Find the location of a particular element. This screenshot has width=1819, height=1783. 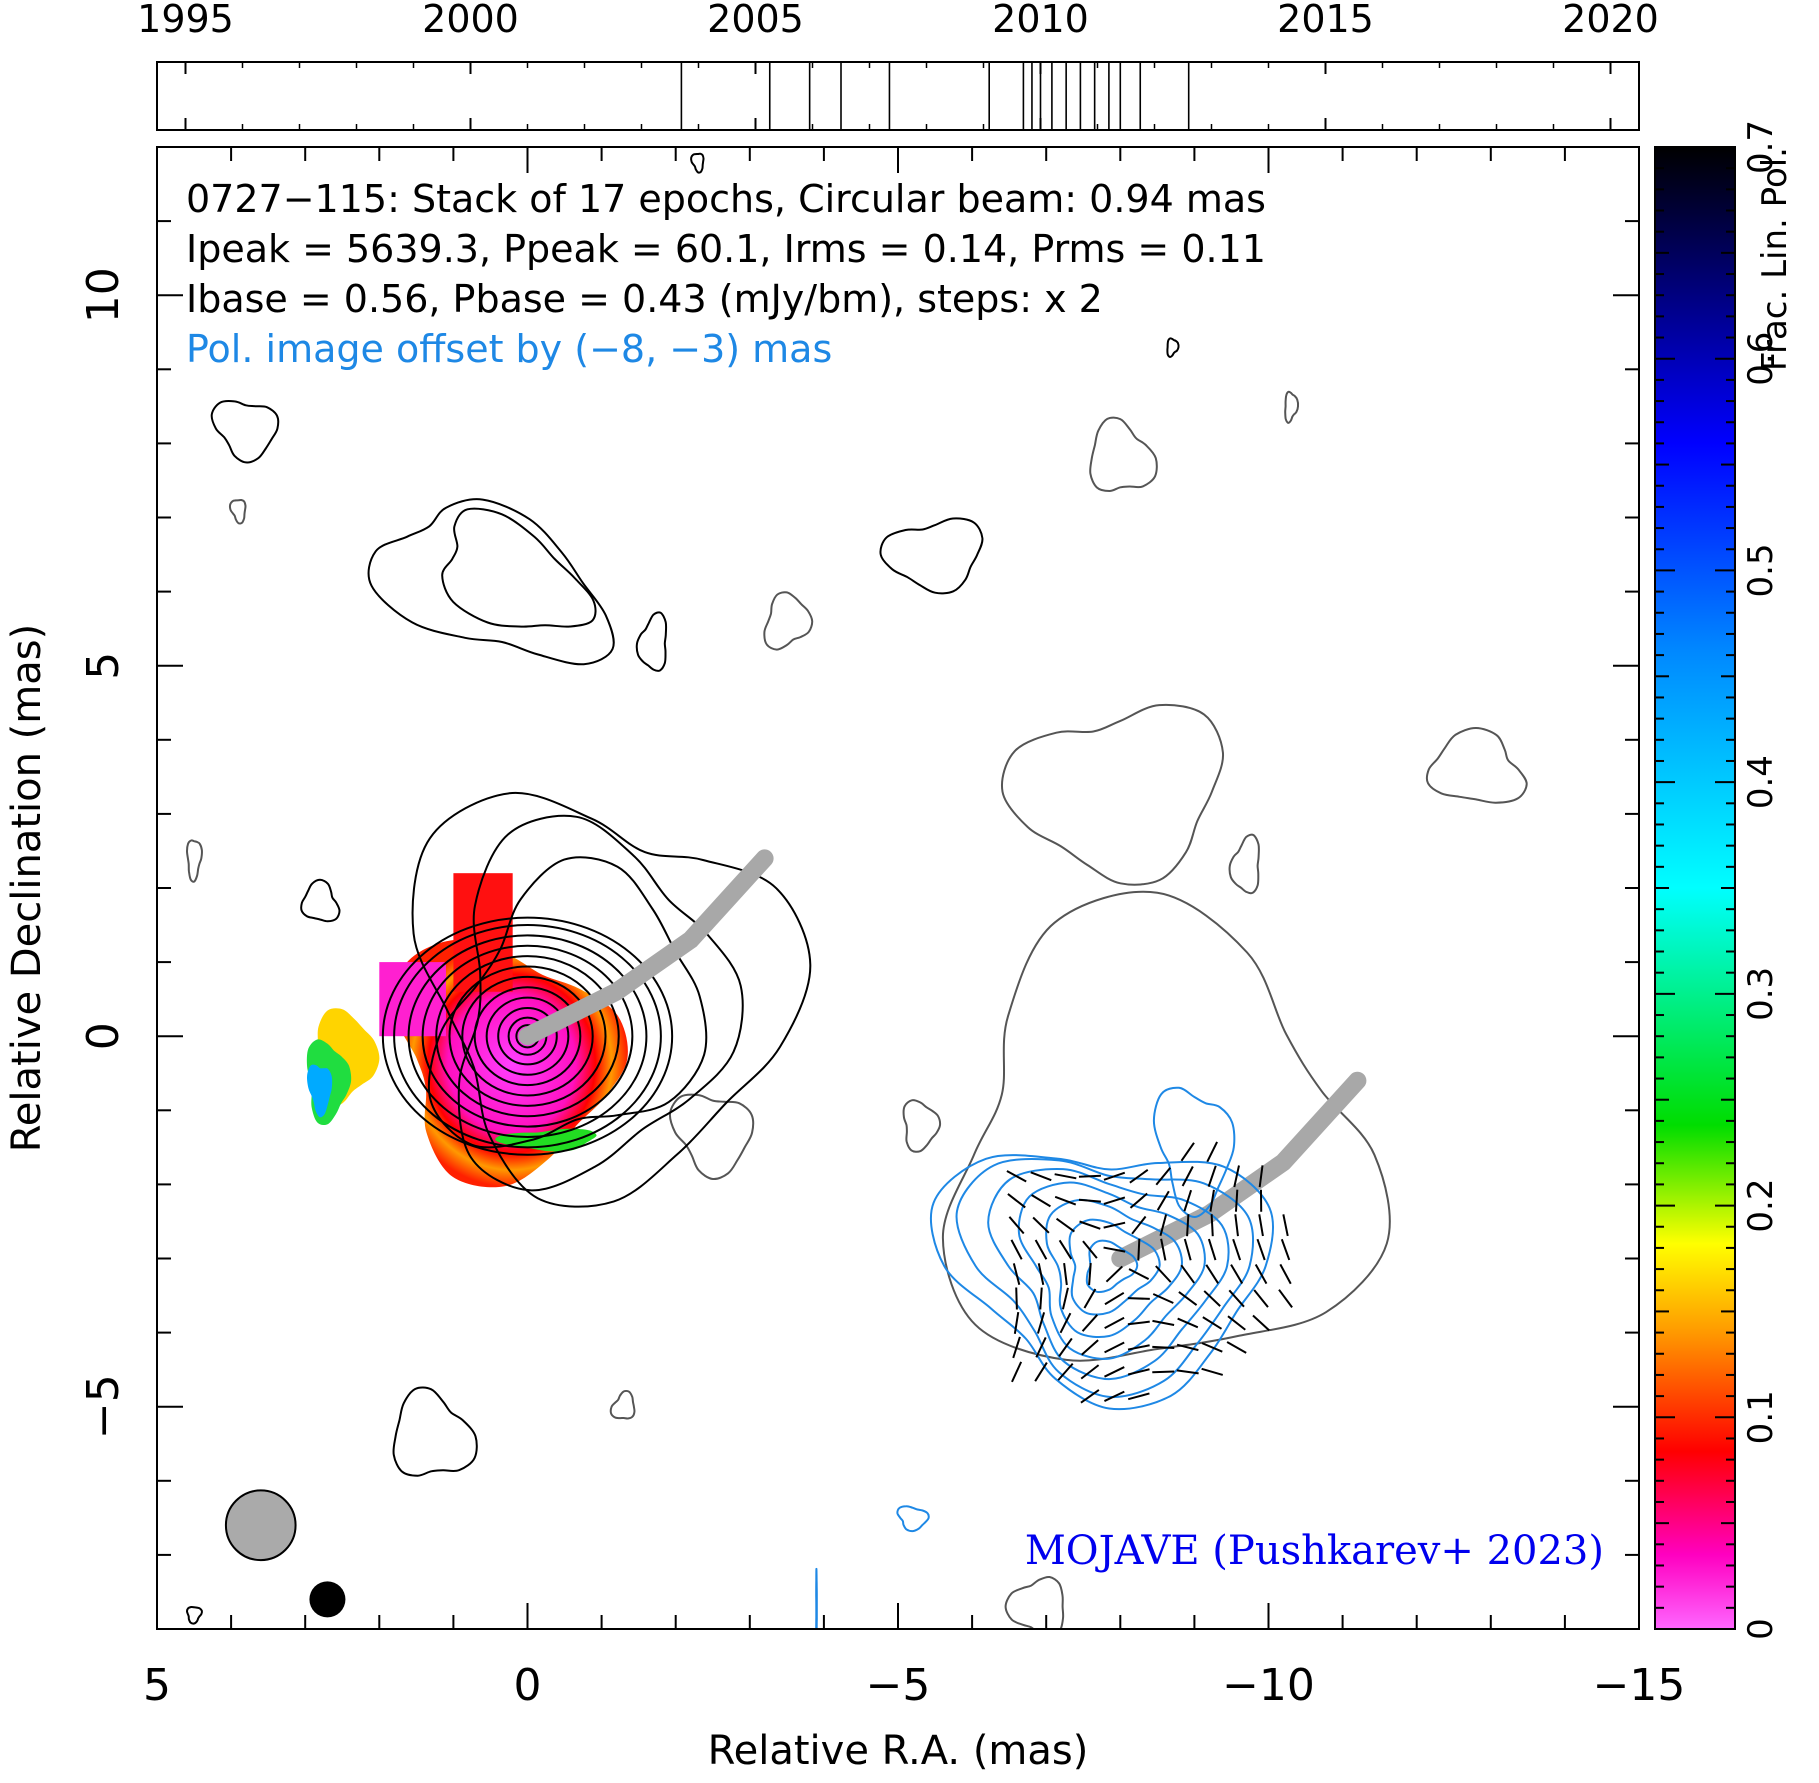

colorbar-tick-label: 0.3 is located at coordinates (1761, 994).